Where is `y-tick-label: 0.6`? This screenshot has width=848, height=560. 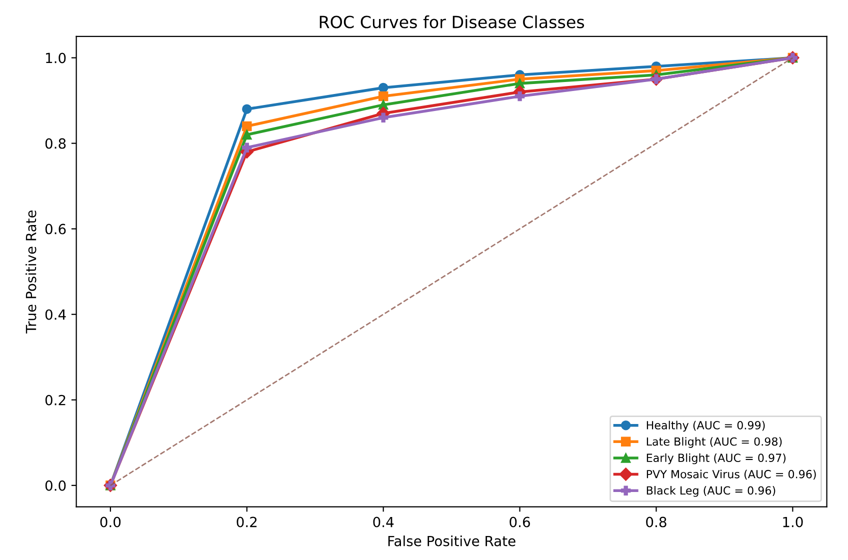
y-tick-label: 0.6 is located at coordinates (55, 229).